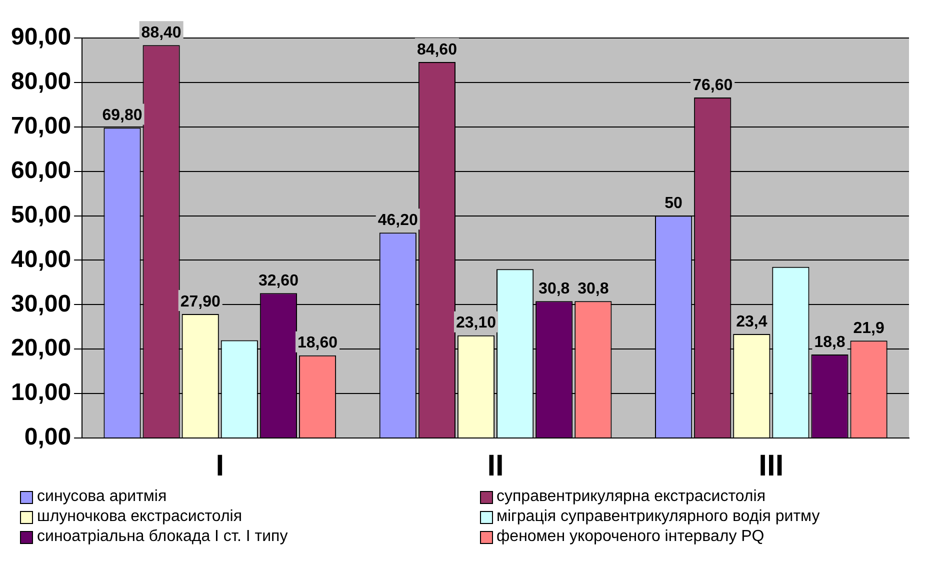  I want to click on data-label: 84,60, so click(437, 49).